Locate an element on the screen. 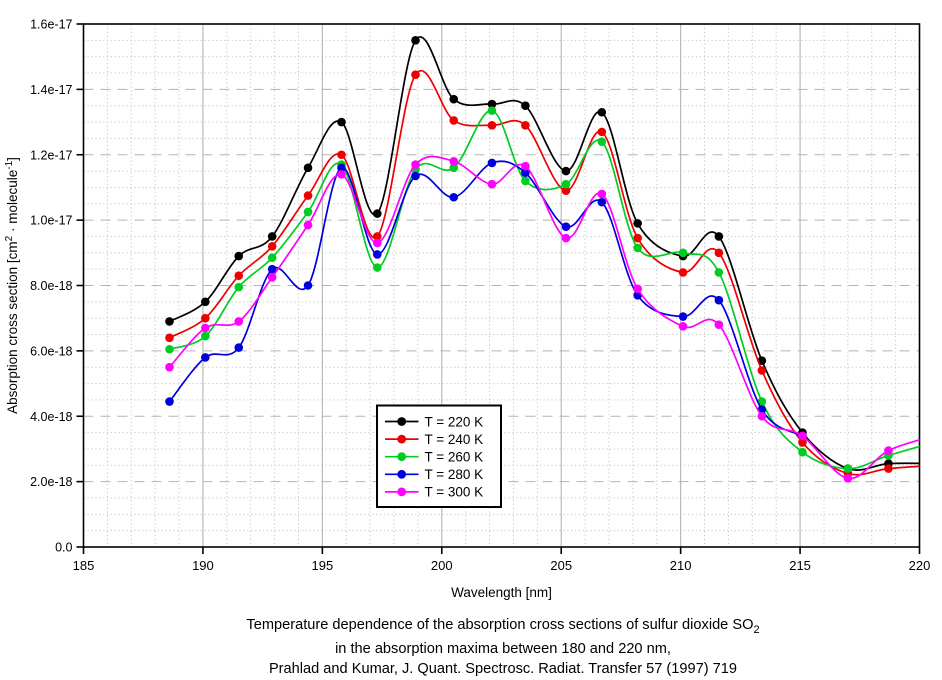 The width and height of the screenshot is (942, 680). legend-item-T260K: T = 260 K is located at coordinates (434, 457).